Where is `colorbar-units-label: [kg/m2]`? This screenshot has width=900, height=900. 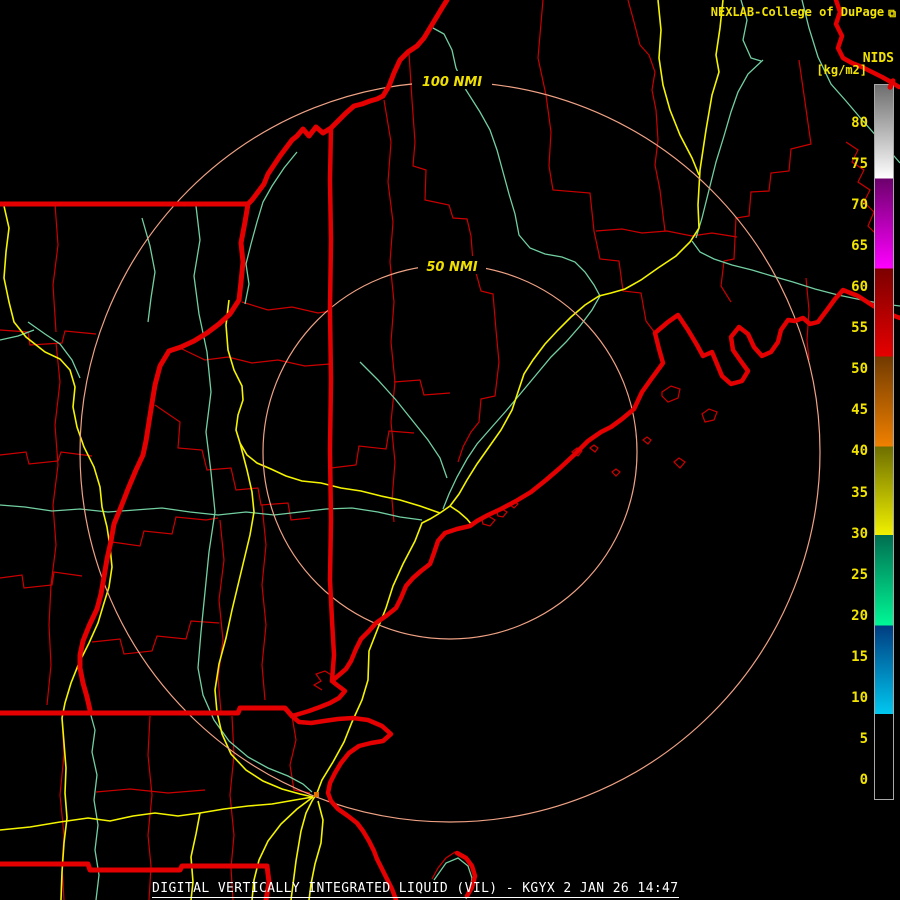 colorbar-units-label: [kg/m2] is located at coordinates (841, 70).